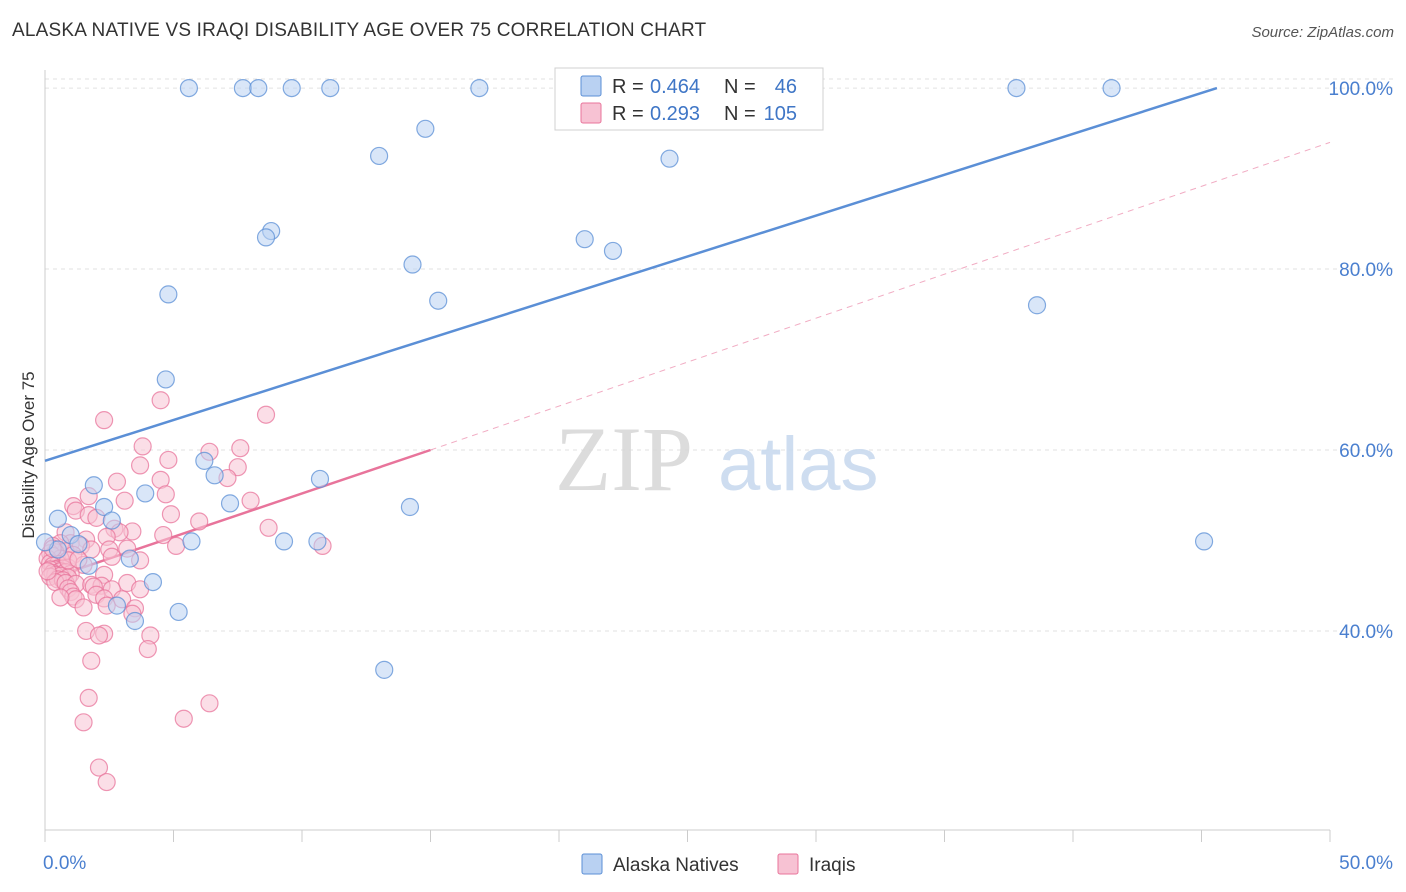 The image size is (1406, 892). Describe the element at coordinates (1366, 270) in the screenshot. I see `y-tick-label-2: 80.0%` at that location.